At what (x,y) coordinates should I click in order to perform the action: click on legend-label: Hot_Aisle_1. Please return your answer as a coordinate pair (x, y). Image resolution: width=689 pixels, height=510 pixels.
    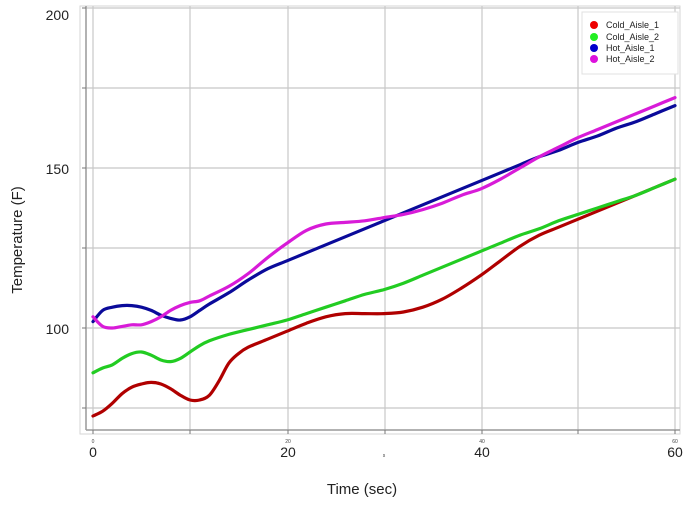
    Looking at the image, I should click on (630, 48).